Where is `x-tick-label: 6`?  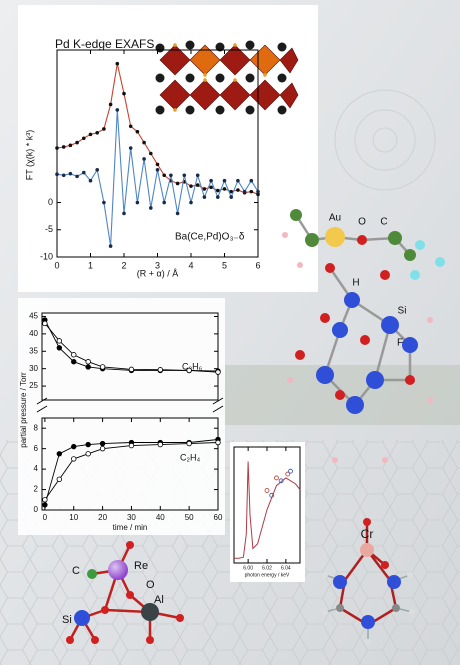
x-tick-label: 6 is located at coordinates (257, 265).